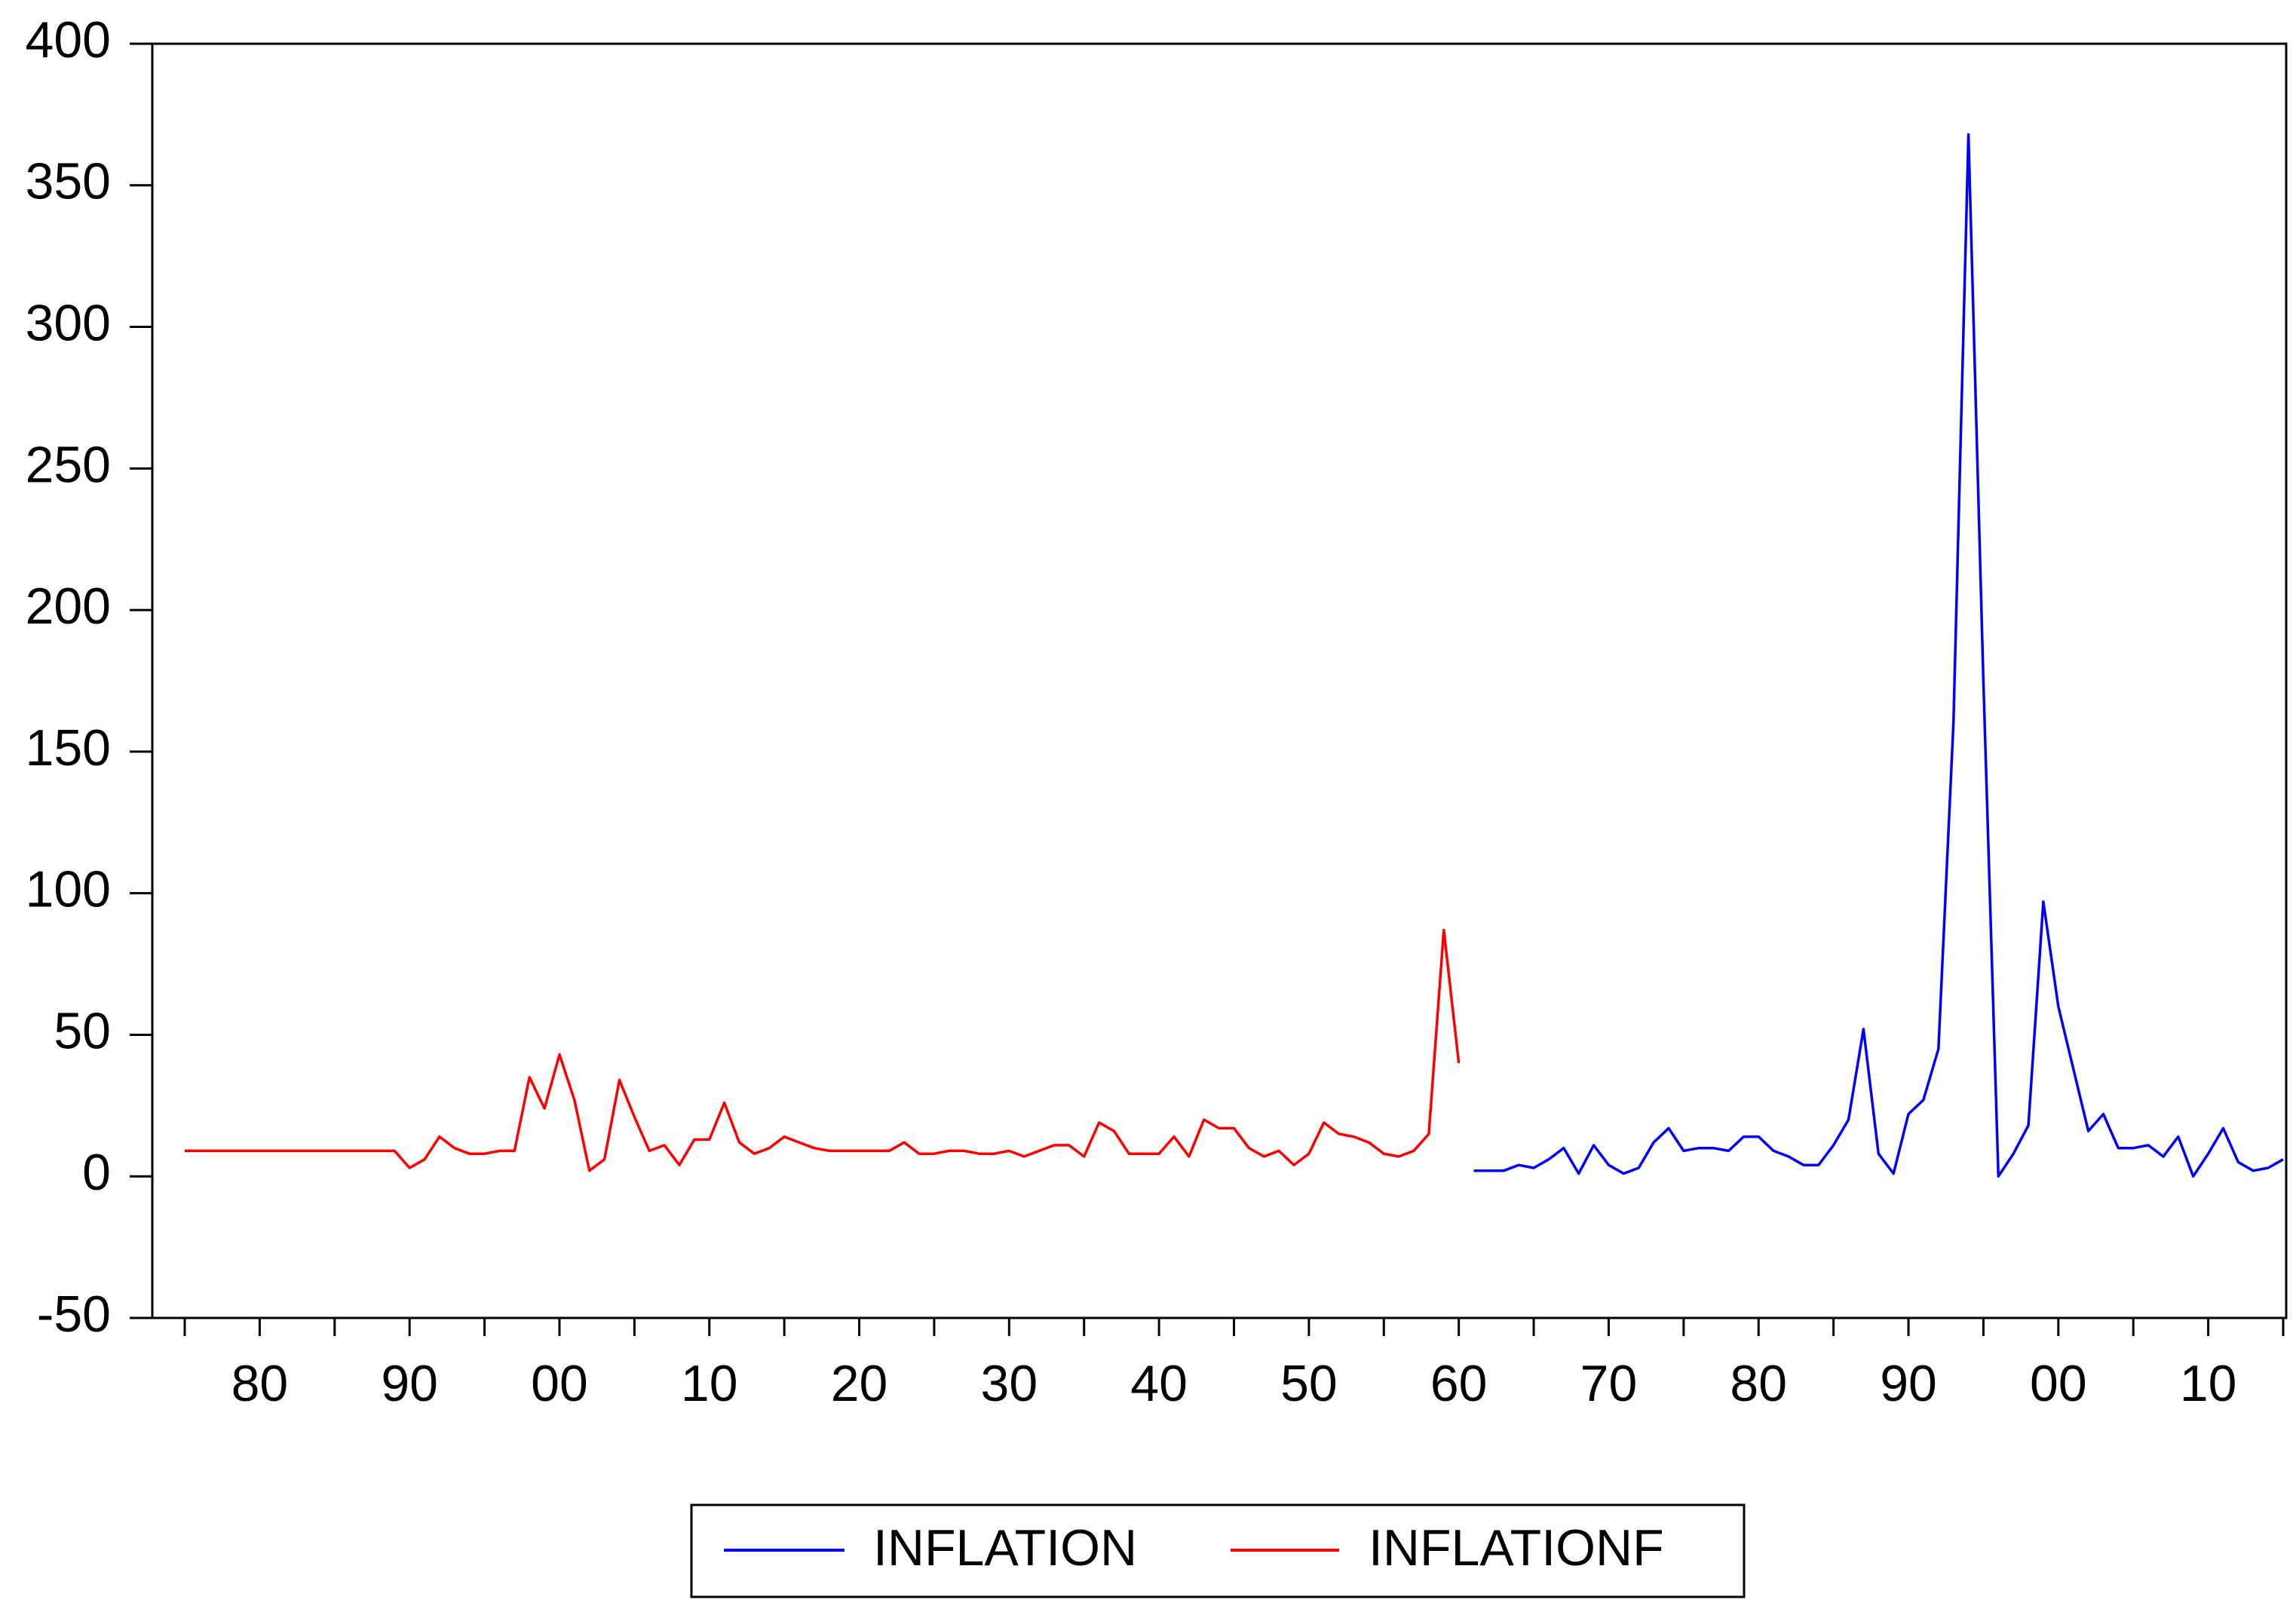 Image resolution: width=2296 pixels, height=1612 pixels. What do you see at coordinates (1218, 1550) in the screenshot?
I see `legend-box` at bounding box center [1218, 1550].